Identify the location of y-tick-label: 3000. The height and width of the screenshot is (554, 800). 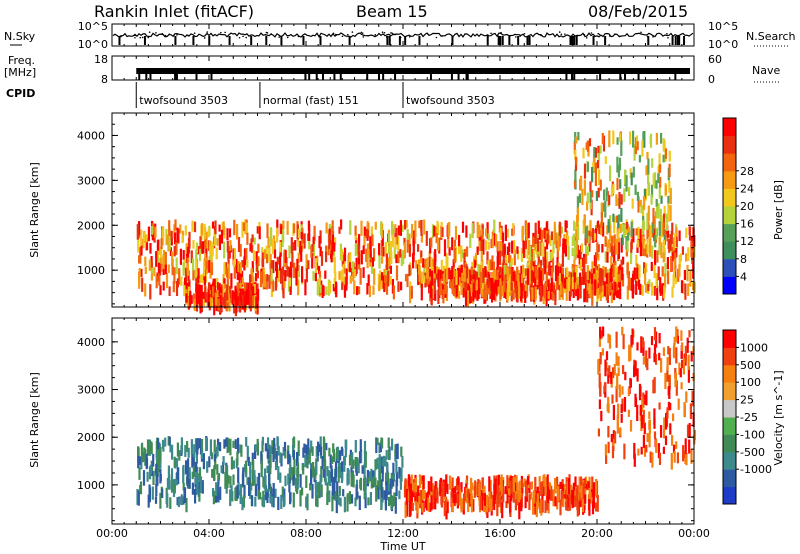
(91, 390).